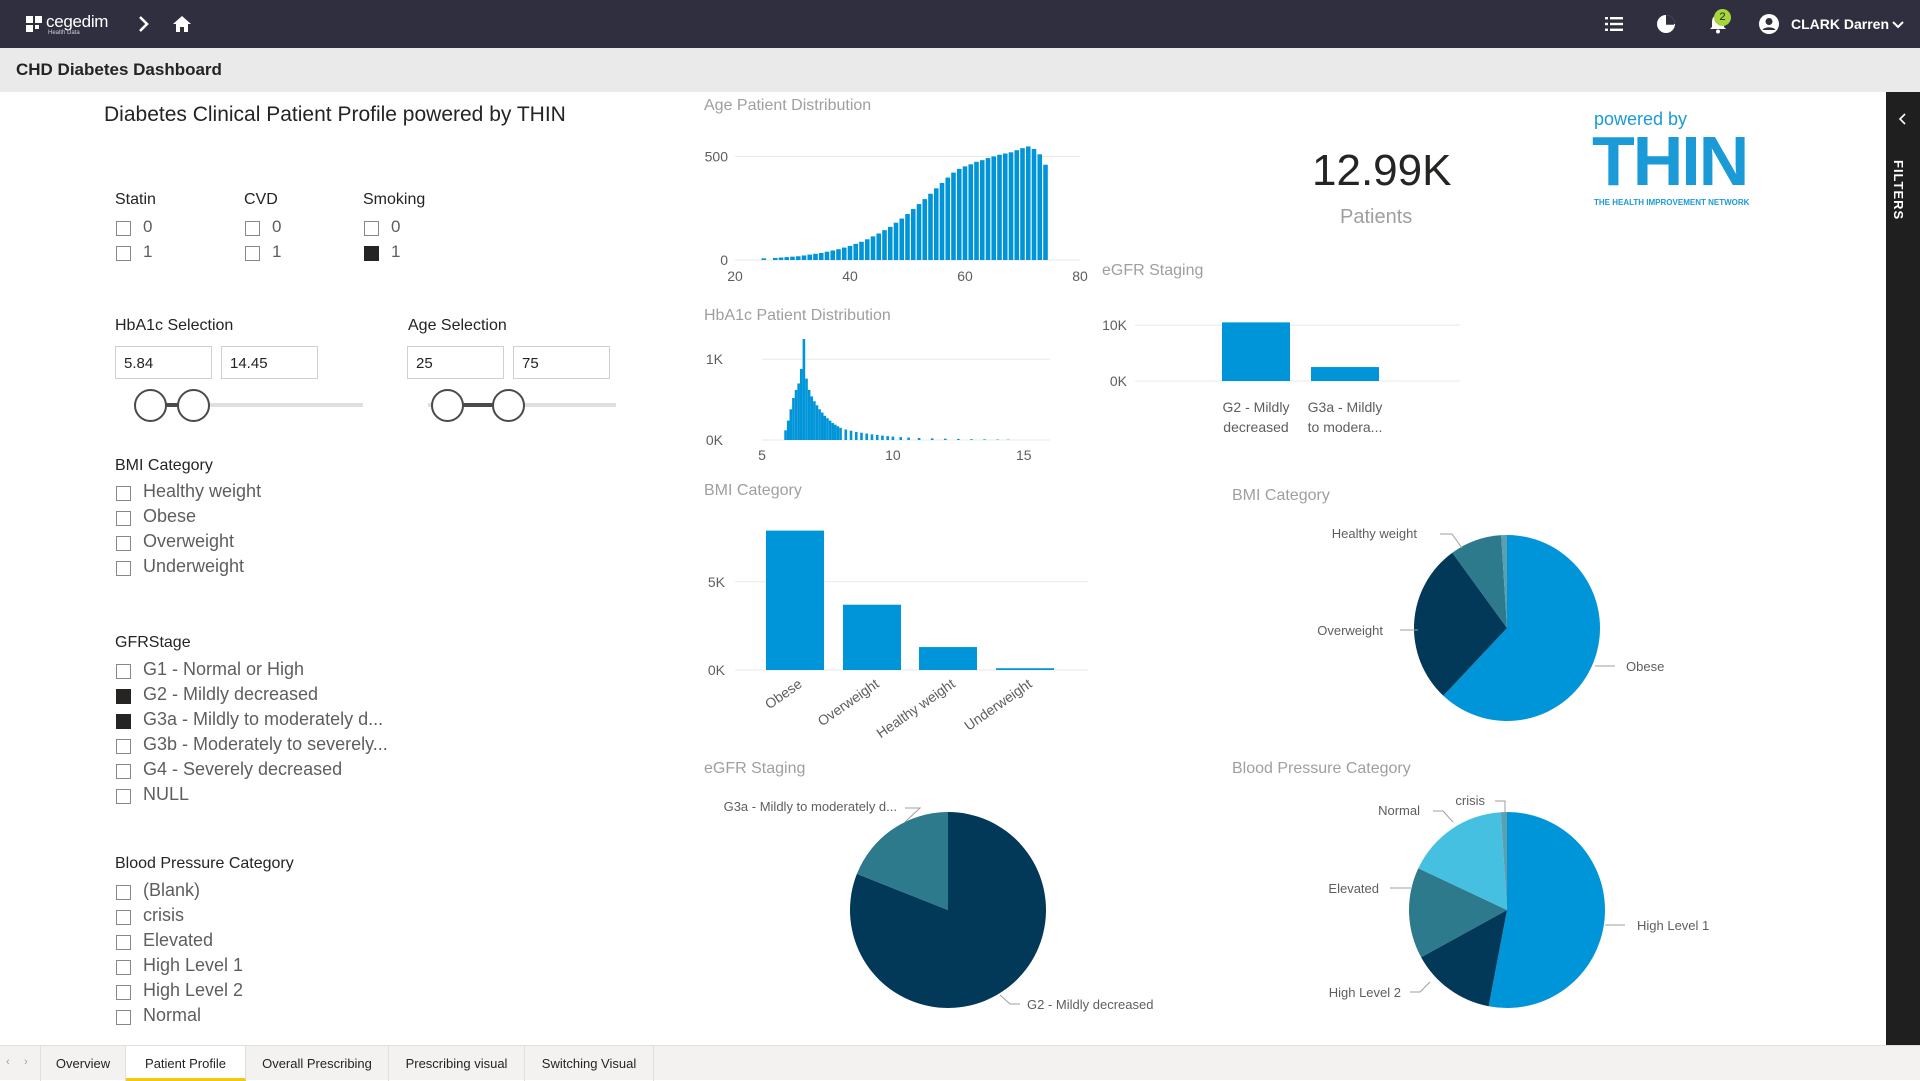 The image size is (1920, 1081). What do you see at coordinates (848, 702) in the screenshot?
I see `bmi-x-label: Overweight` at bounding box center [848, 702].